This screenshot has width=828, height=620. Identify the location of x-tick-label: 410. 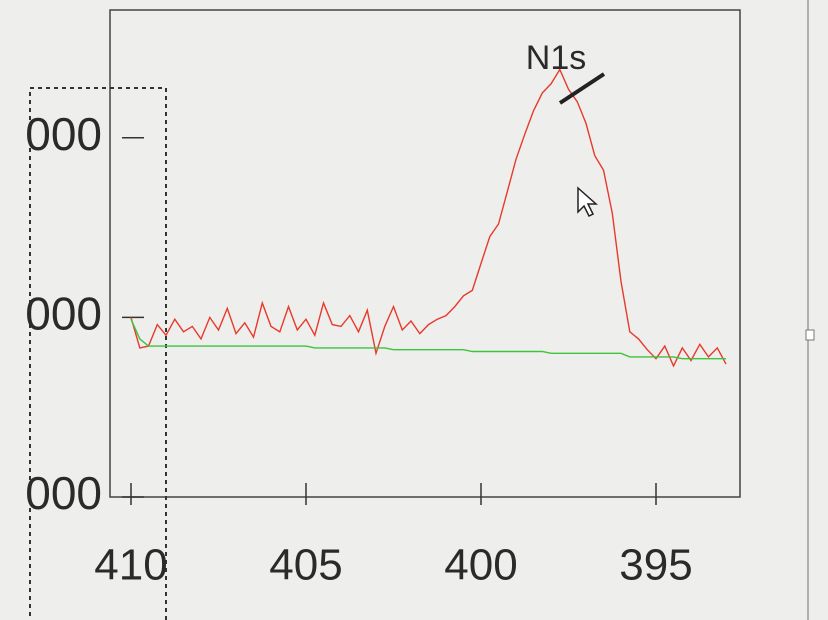
(130, 565).